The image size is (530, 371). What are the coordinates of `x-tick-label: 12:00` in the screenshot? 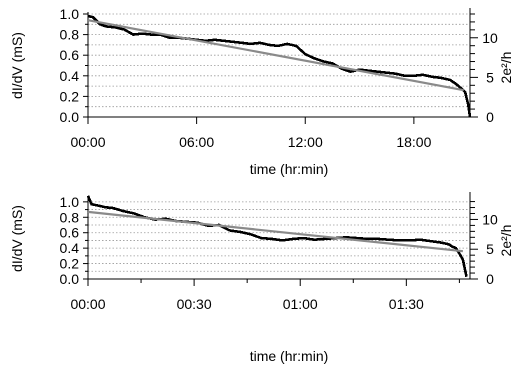 It's located at (305, 142).